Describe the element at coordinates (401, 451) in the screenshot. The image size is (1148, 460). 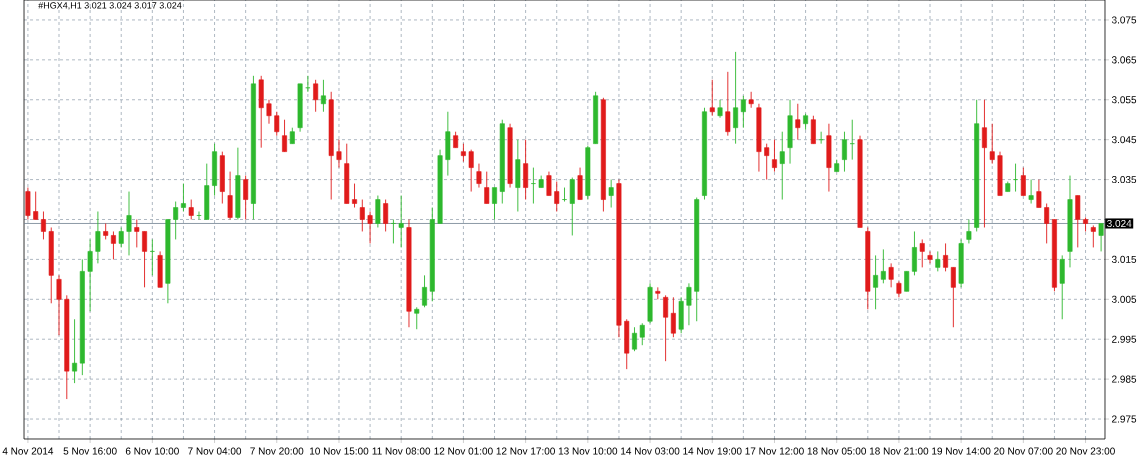
I see `x-tick-label: 11 Nov 08:00` at that location.